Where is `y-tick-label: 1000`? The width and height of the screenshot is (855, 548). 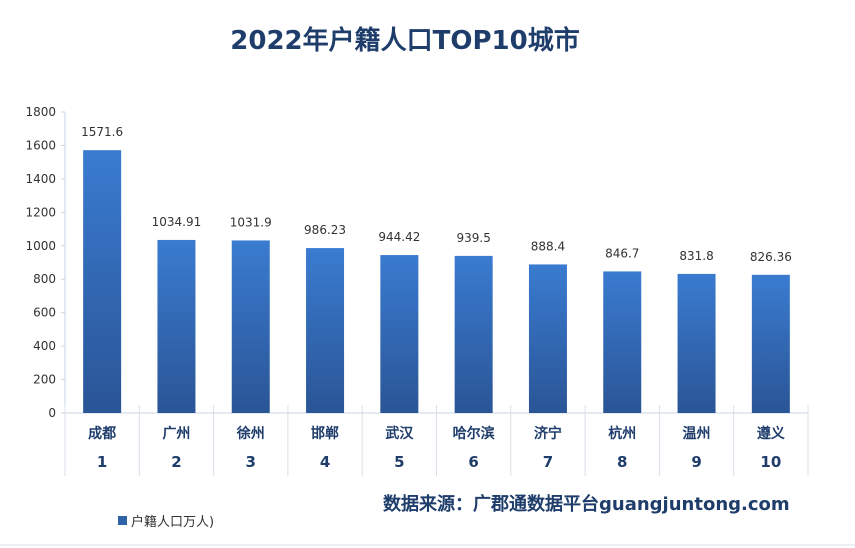
y-tick-label: 1000 is located at coordinates (40, 246).